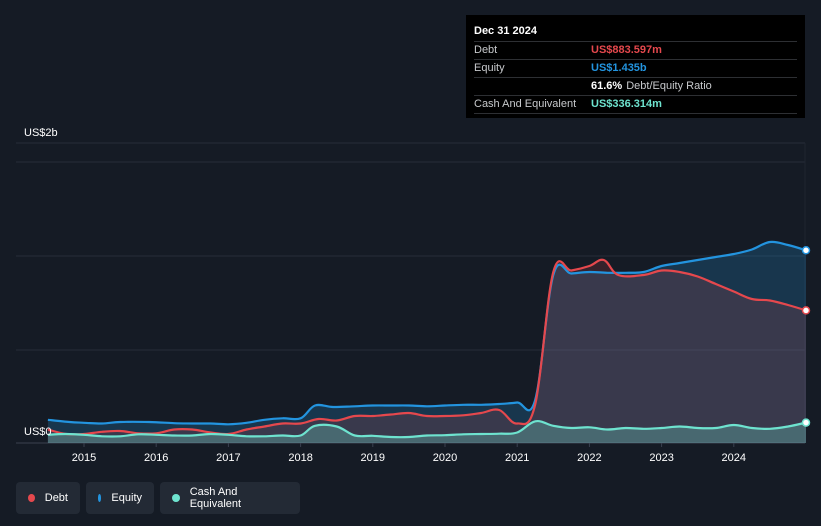  Describe the element at coordinates (156, 458) in the screenshot. I see `x-tick-label: 2016` at that location.